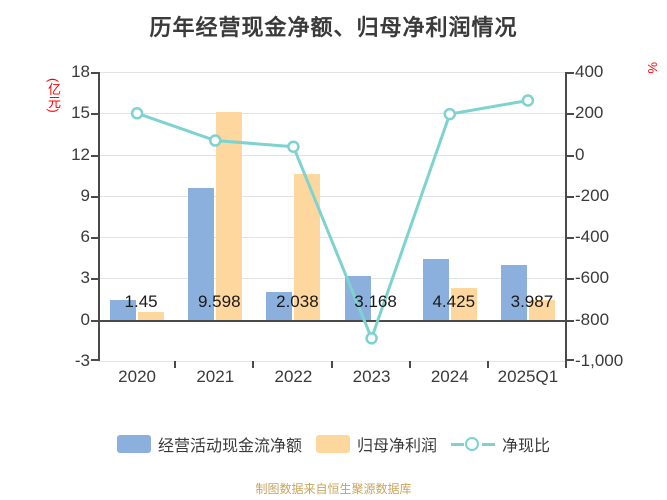 The width and height of the screenshot is (667, 500). I want to click on chart-title: 历年经营现金净额、归母净利润情况, so click(333, 27).